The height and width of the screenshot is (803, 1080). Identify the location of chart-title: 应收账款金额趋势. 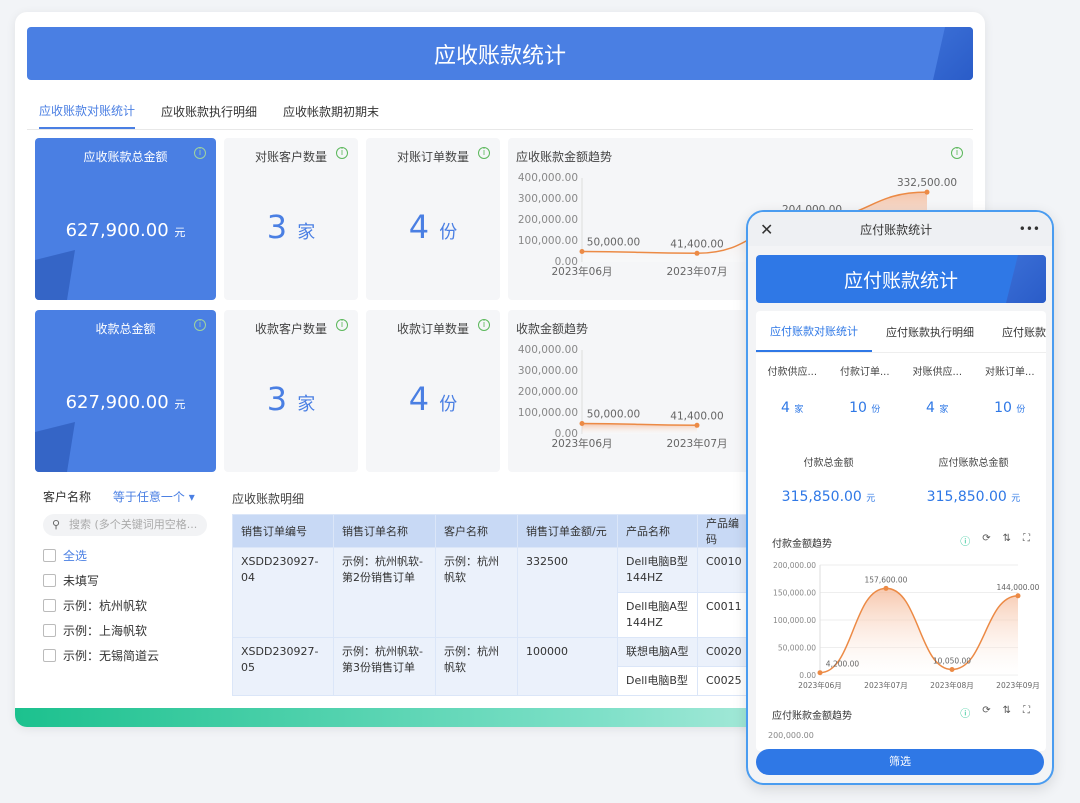
(564, 157).